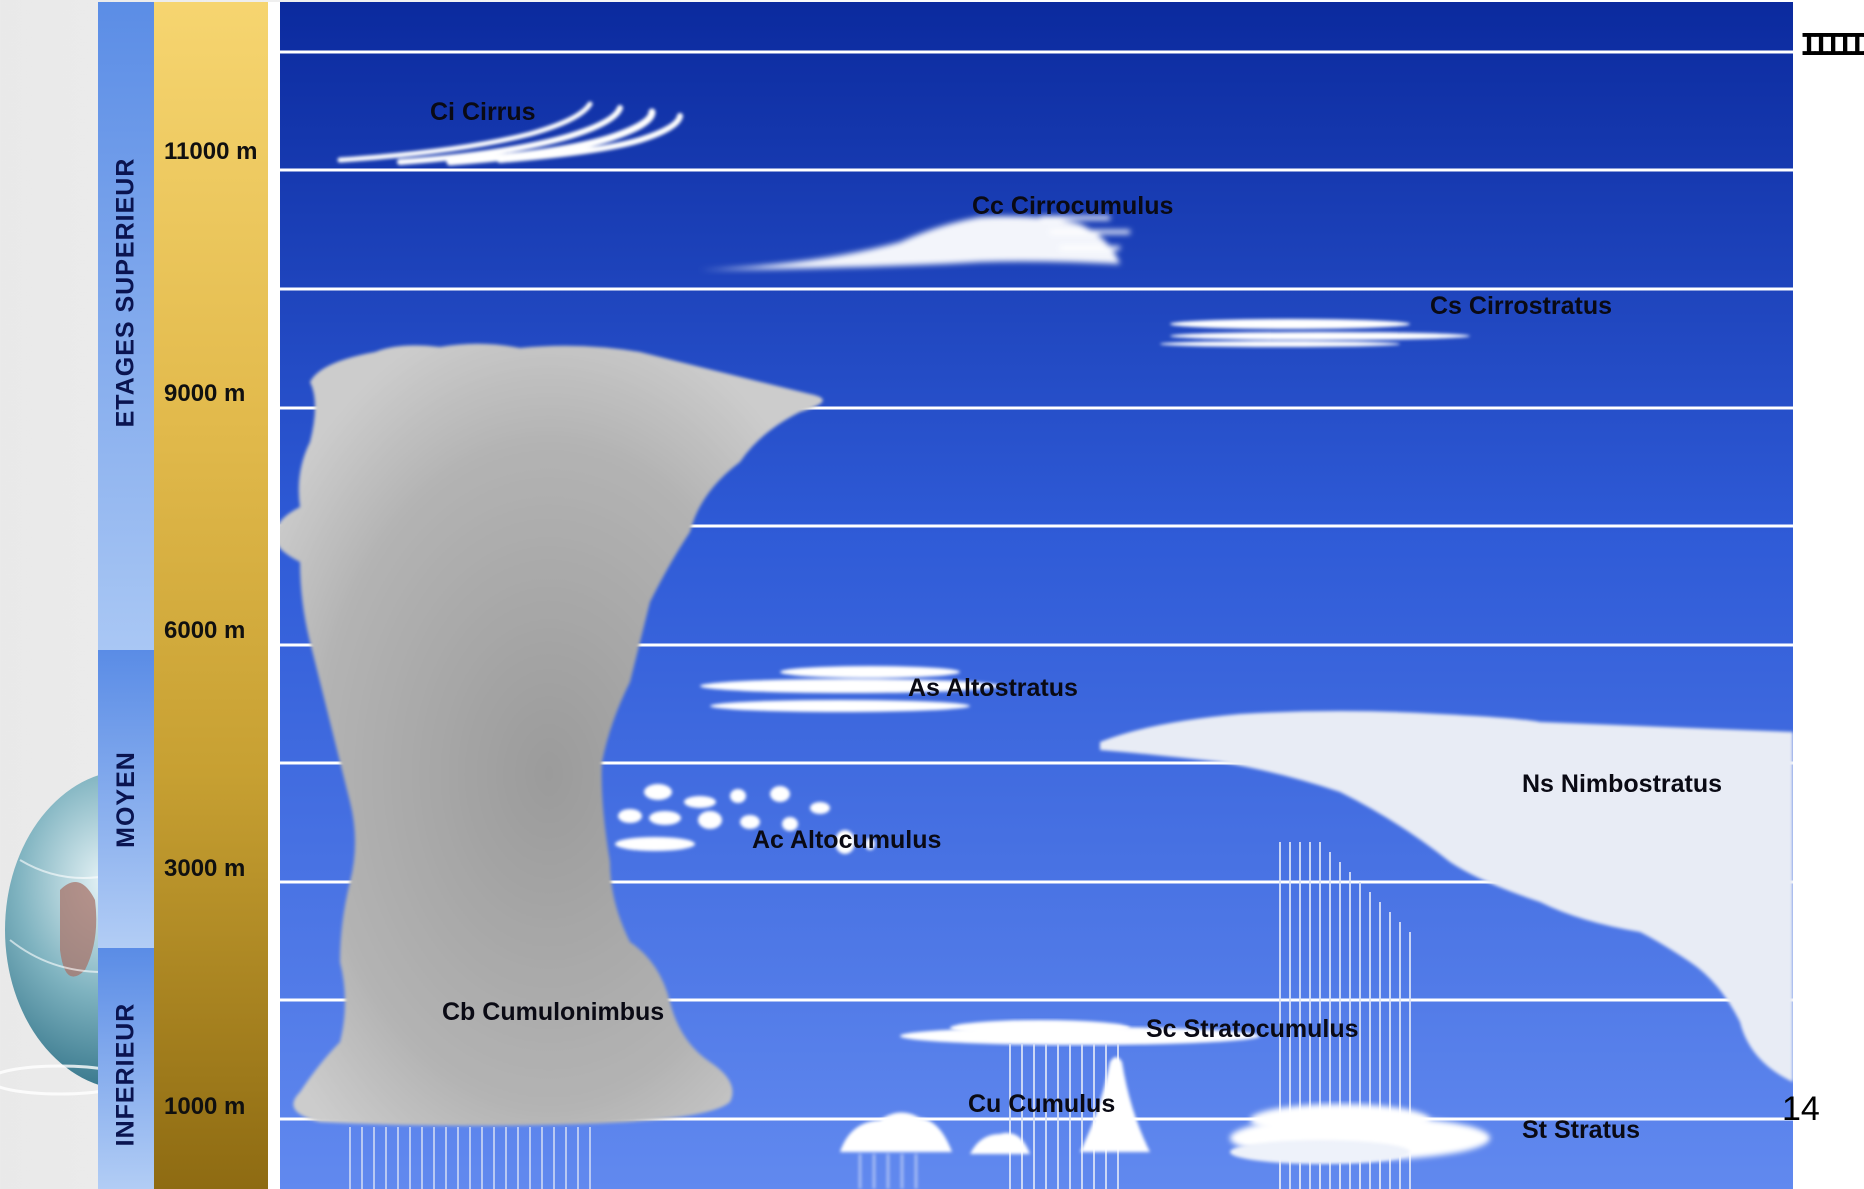 This screenshot has width=1864, height=1189. What do you see at coordinates (1446, 896) in the screenshot?
I see `nimbostratus-cloud` at bounding box center [1446, 896].